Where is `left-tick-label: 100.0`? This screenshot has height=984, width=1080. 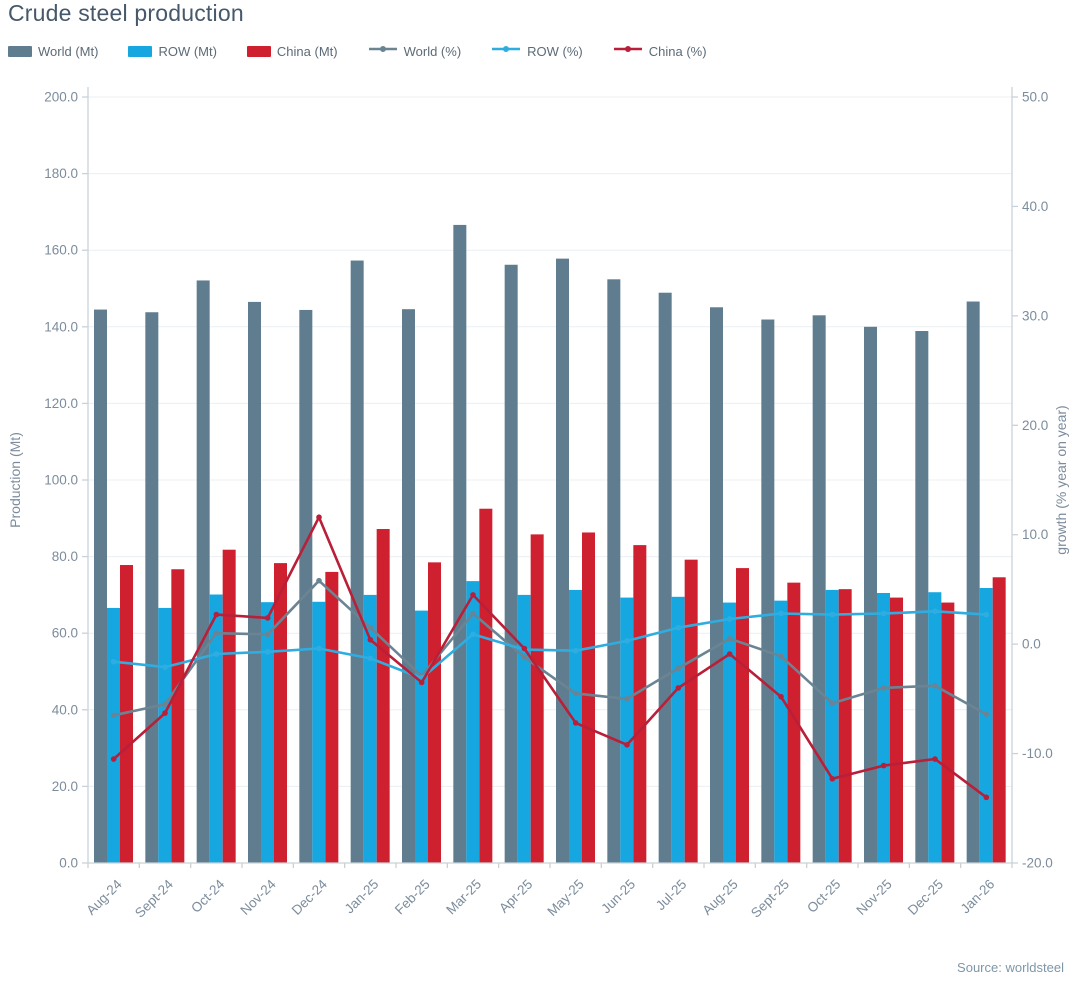
left-tick-label: 100.0 is located at coordinates (61, 480).